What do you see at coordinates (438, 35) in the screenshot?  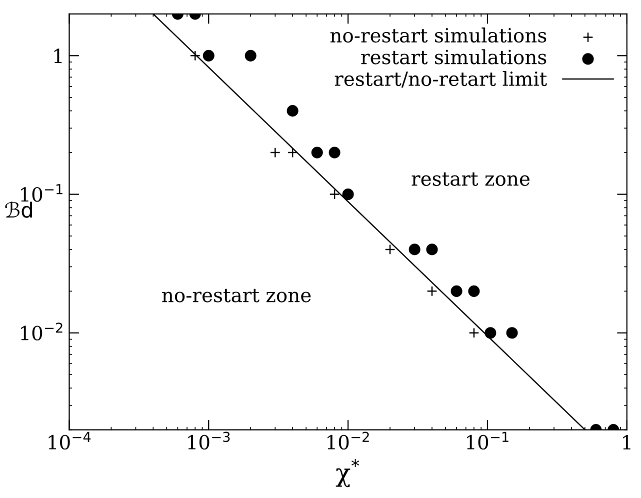 I see `legend-label: no-restart simulations` at bounding box center [438, 35].